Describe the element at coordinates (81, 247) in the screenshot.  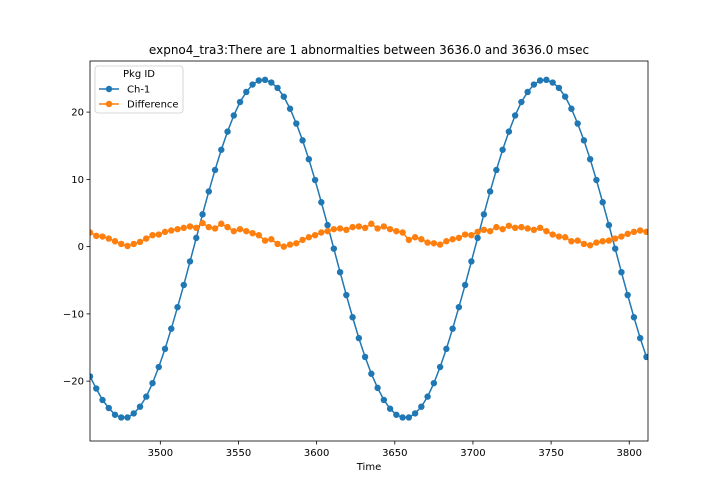
I see `y-tick-label: 0` at that location.